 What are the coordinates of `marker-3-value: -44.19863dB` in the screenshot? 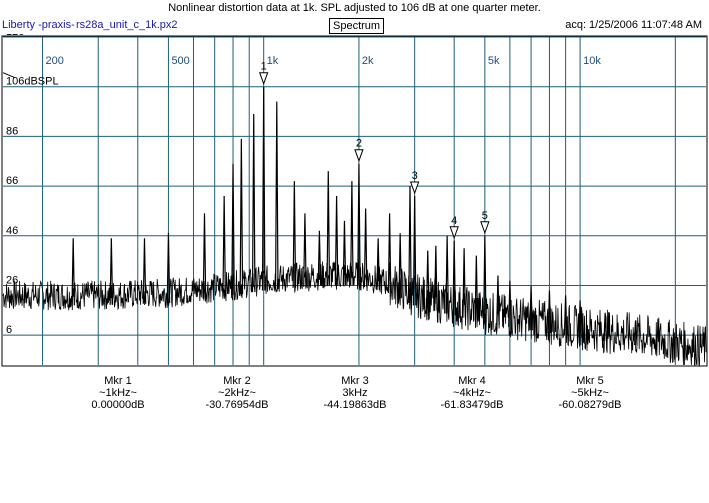 It's located at (355, 405).